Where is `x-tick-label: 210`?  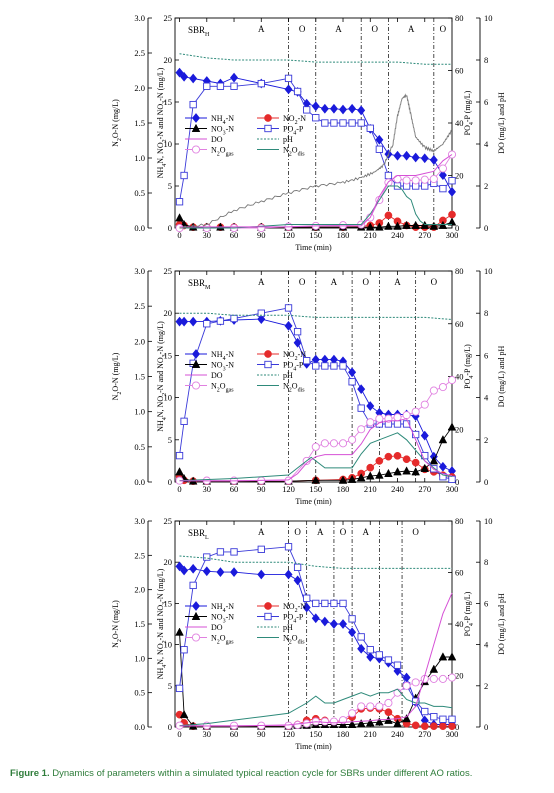
x-tick-label: 210 is located at coordinates (370, 734).